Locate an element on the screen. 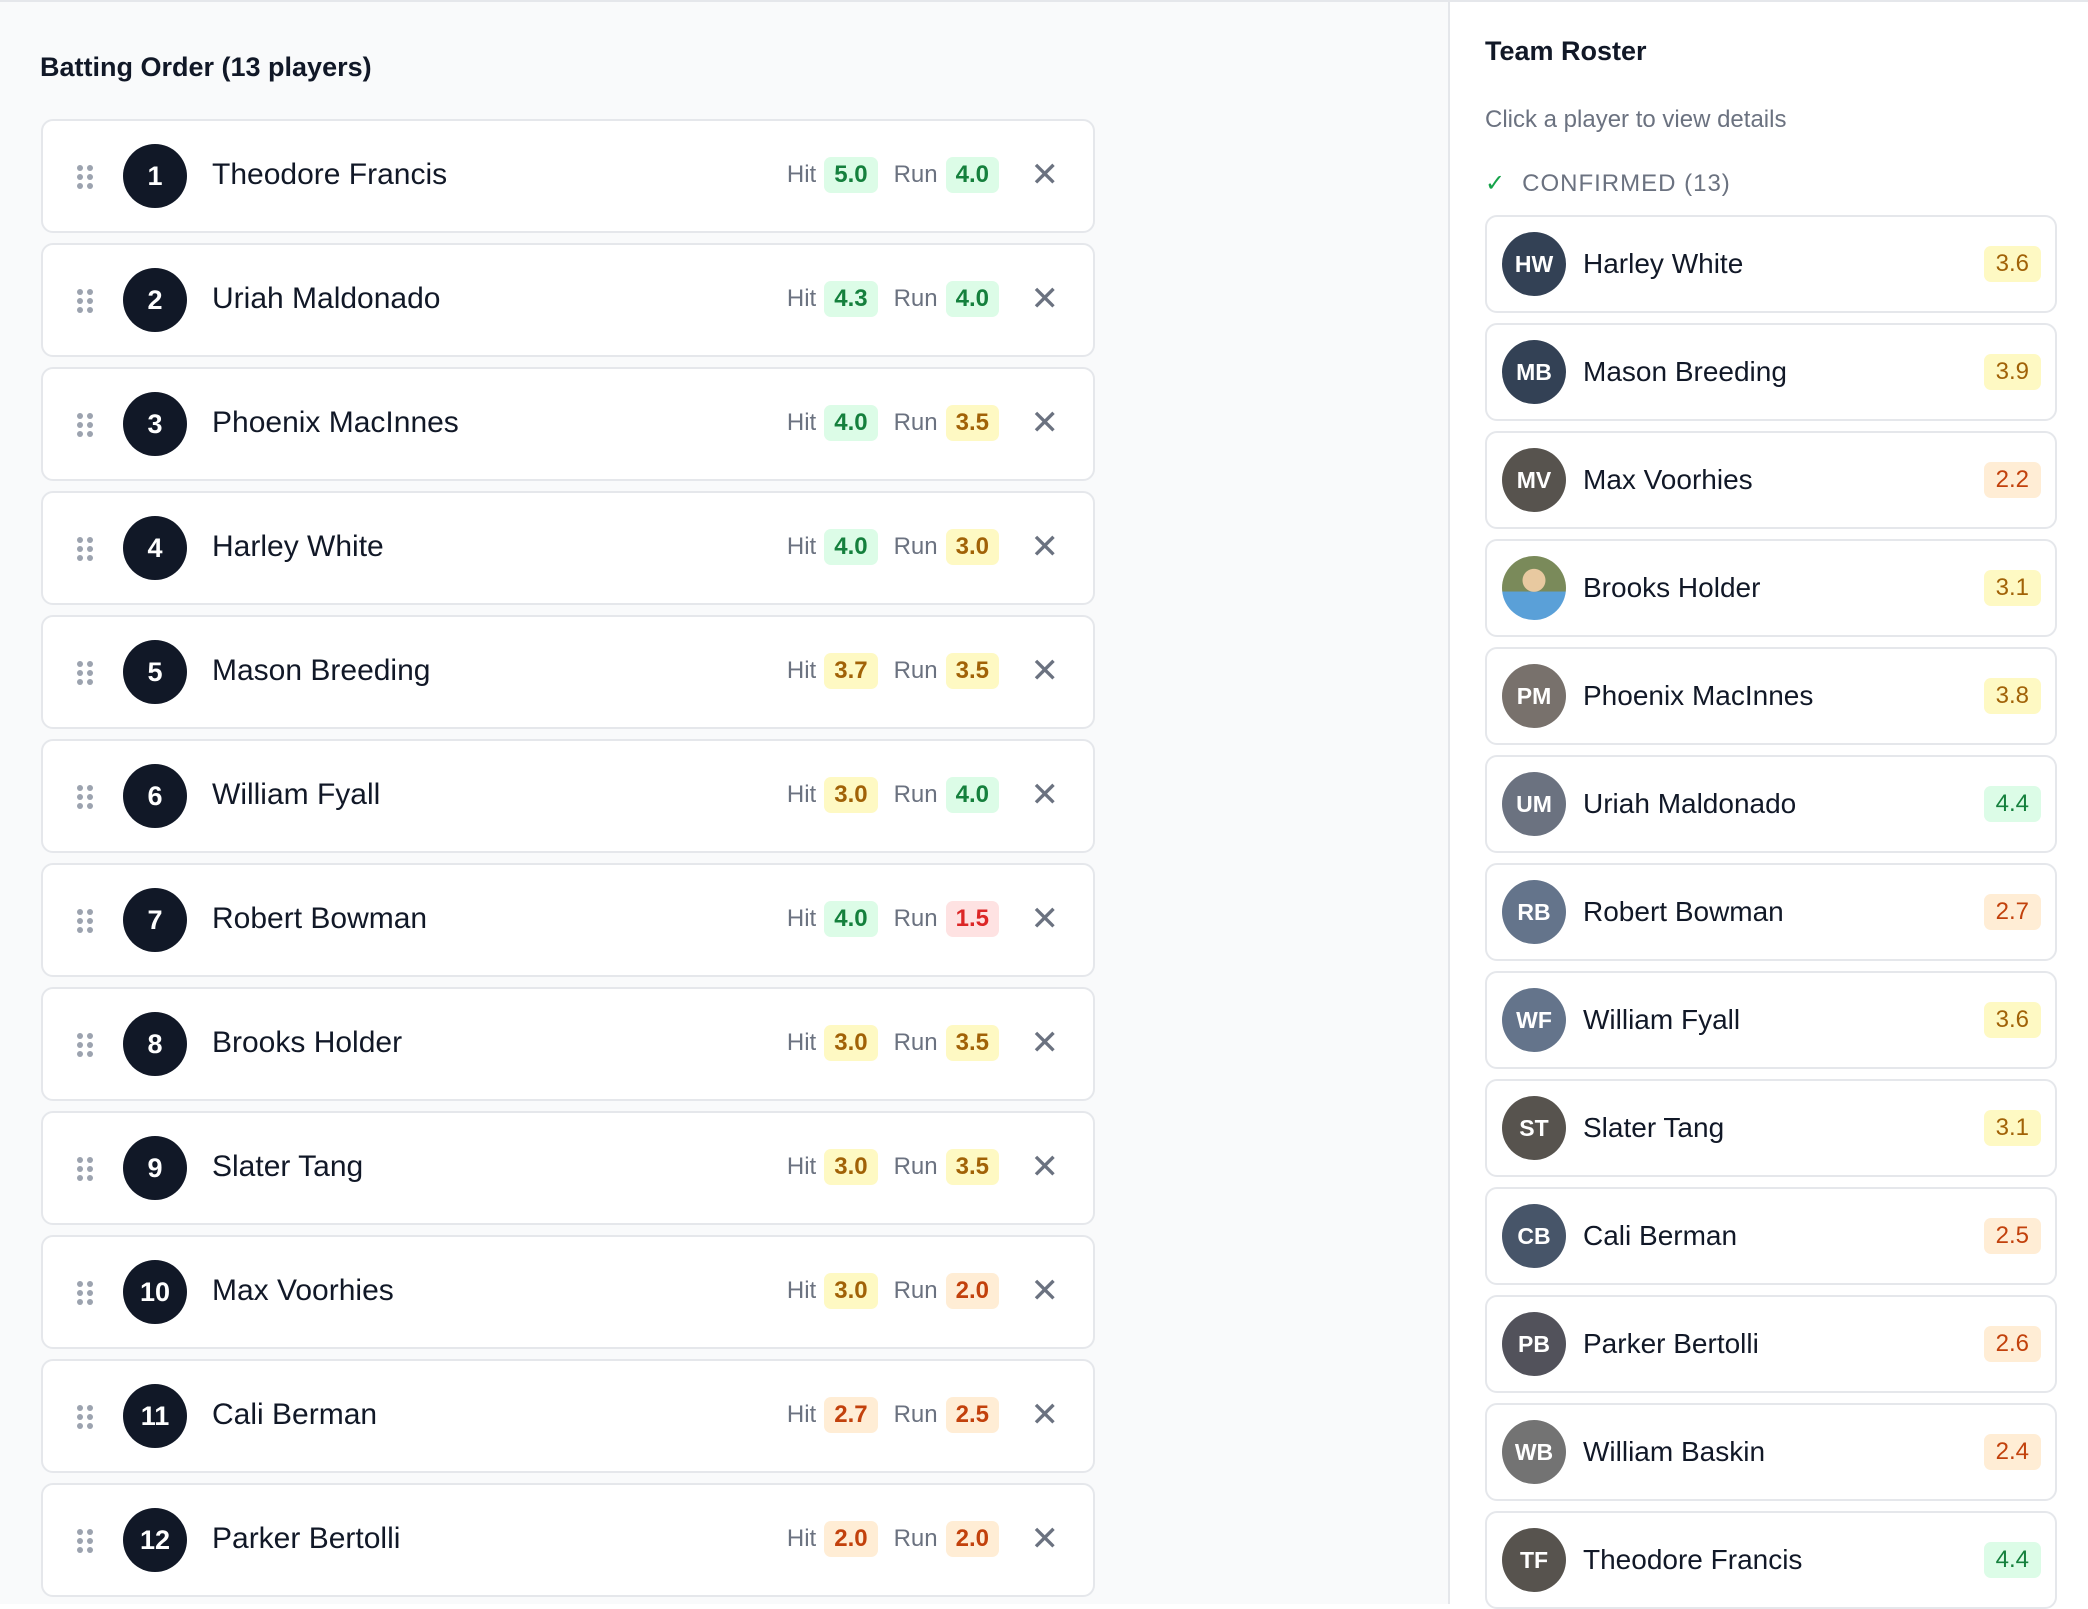 The height and width of the screenshot is (1609, 2088). batting-order-row: 2 Uriah Maldonado Hit 4.3 Run 4.0 ✕ is located at coordinates (568, 300).